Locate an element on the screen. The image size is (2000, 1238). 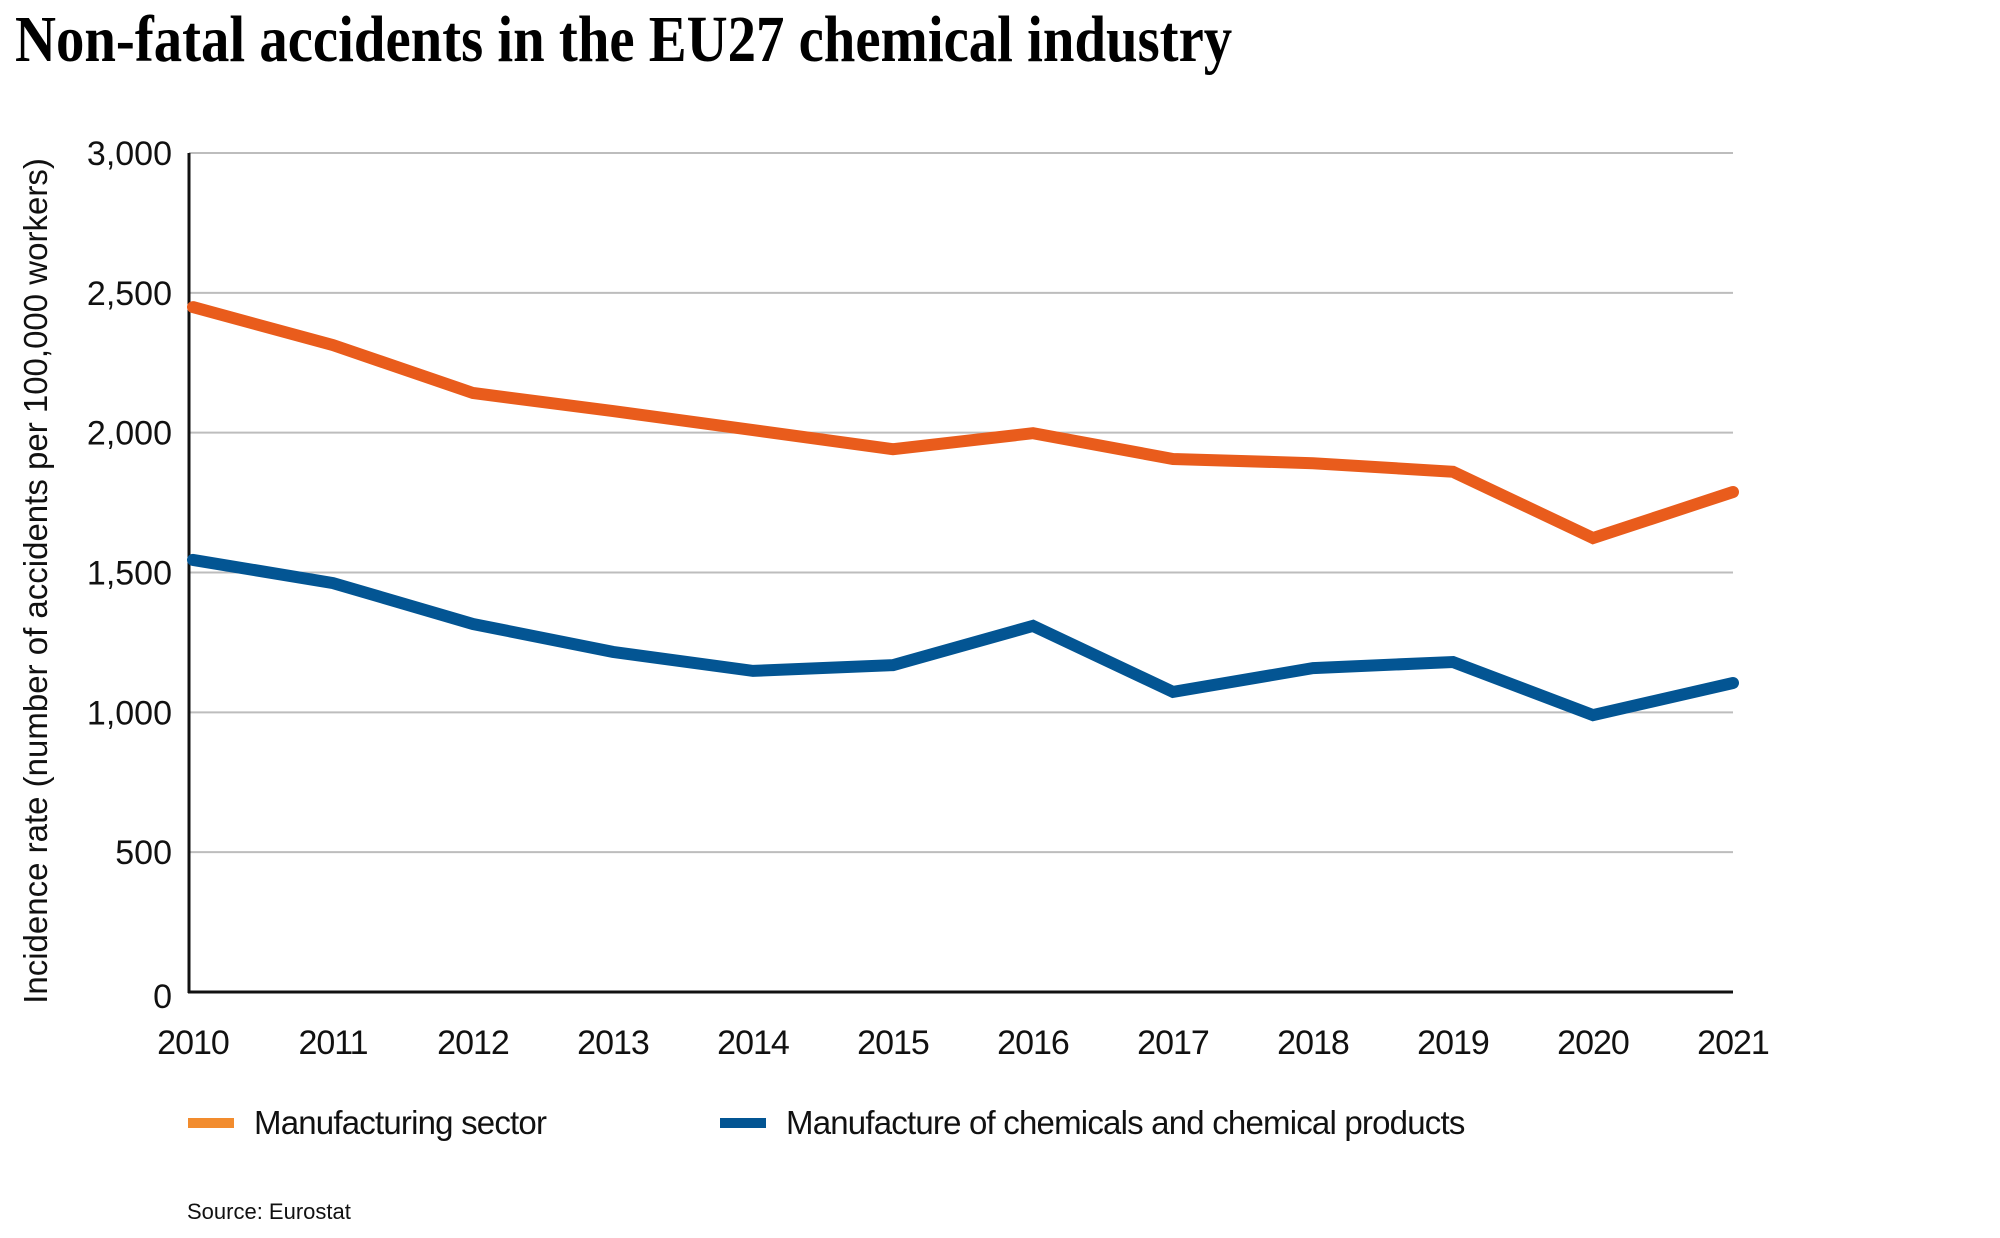
y-tick-label: 1,000 is located at coordinates (129, 713).